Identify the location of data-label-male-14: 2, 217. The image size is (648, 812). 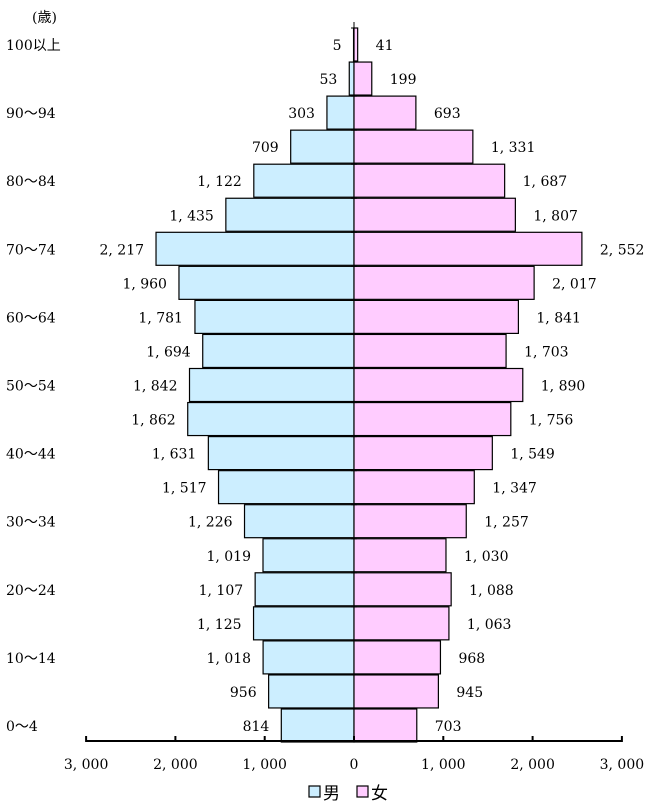
(121, 250).